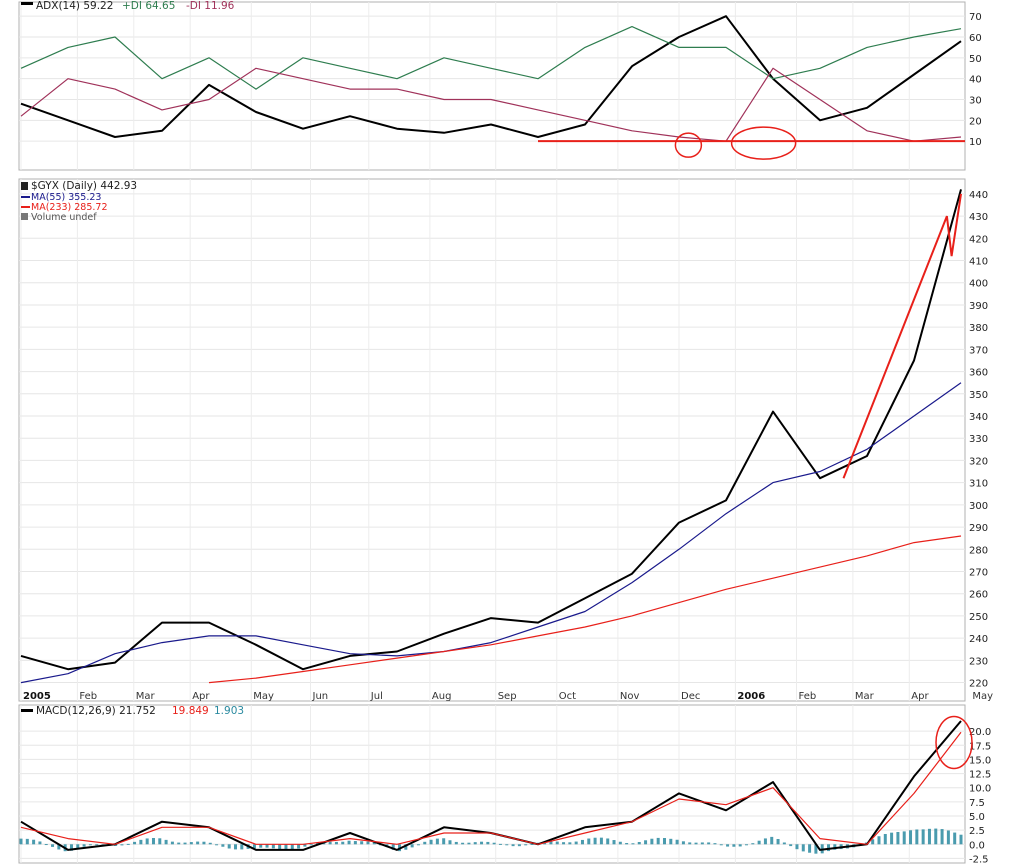 Image resolution: width=1026 pixels, height=867 pixels. What do you see at coordinates (975, 142) in the screenshot?
I see `y-tick-label: 10` at bounding box center [975, 142].